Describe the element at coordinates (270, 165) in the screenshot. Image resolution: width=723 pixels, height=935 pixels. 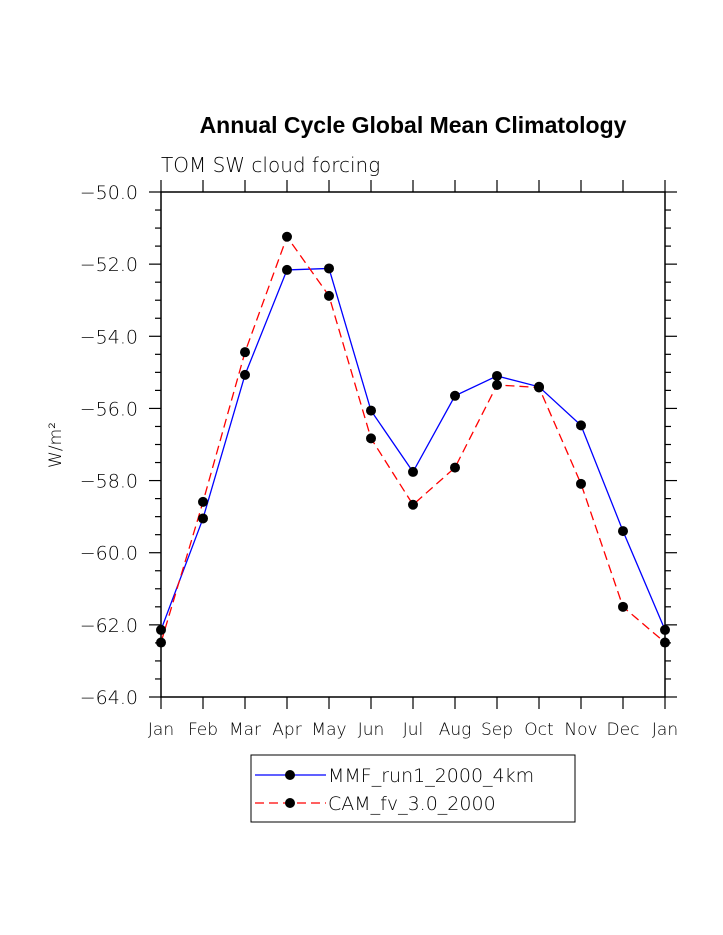
I see `chart-subtitle: TOM SW cloud forcing` at that location.